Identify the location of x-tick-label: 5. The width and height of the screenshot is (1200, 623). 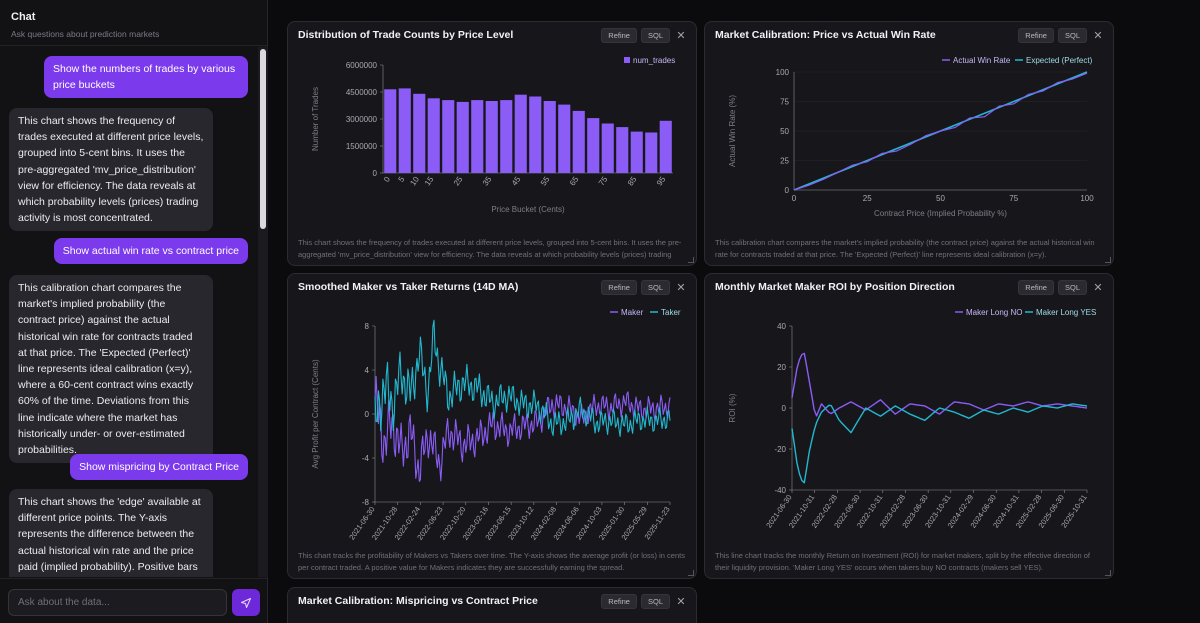
(401, 179).